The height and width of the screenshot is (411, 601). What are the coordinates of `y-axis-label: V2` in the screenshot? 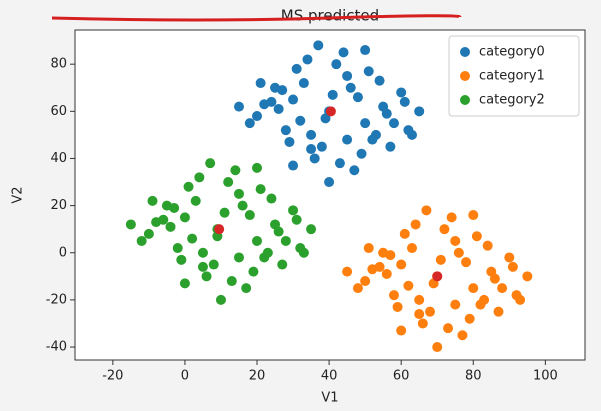 It's located at (18, 194).